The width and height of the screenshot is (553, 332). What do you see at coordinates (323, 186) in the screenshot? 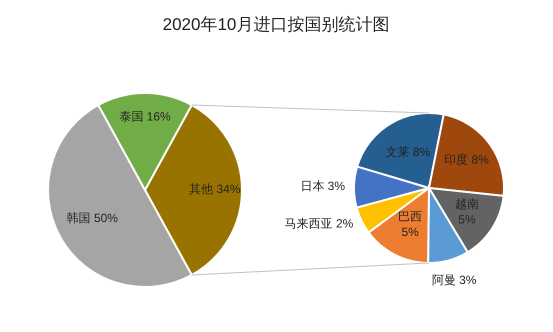
I see `slice-label: 日本 3%` at bounding box center [323, 186].